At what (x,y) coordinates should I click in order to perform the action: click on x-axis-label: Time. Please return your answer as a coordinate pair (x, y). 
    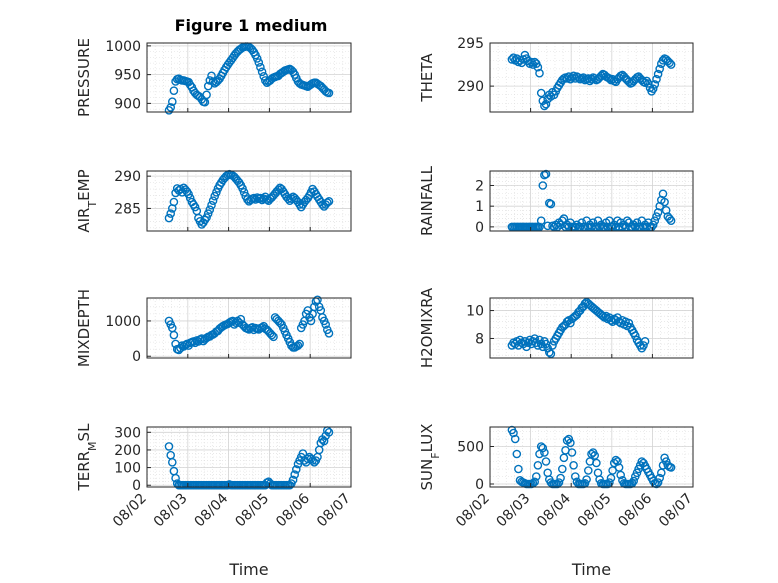
    Looking at the image, I should click on (248, 569).